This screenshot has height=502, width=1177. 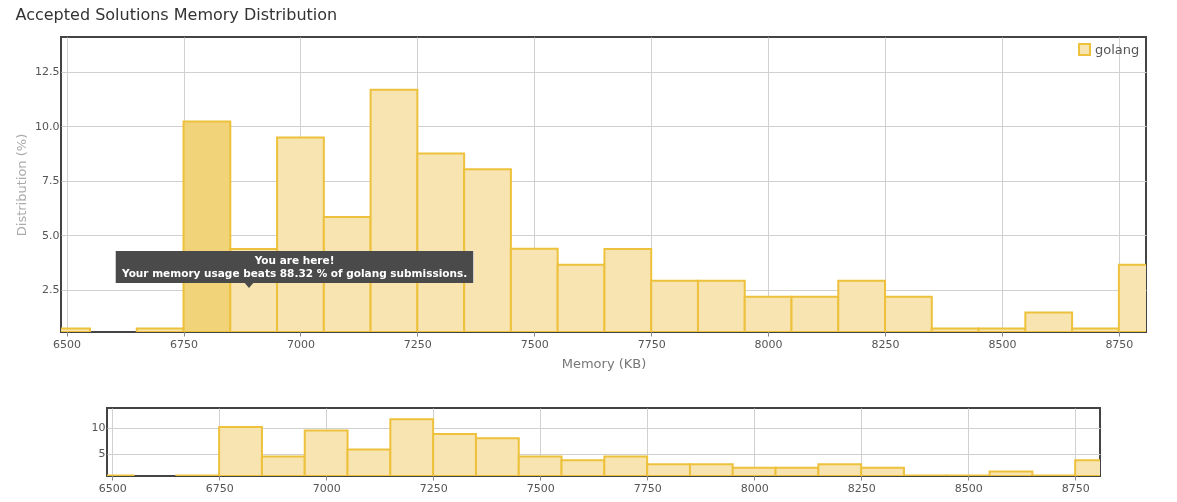 I want to click on y-tick-label: 5, so click(x=102, y=453).